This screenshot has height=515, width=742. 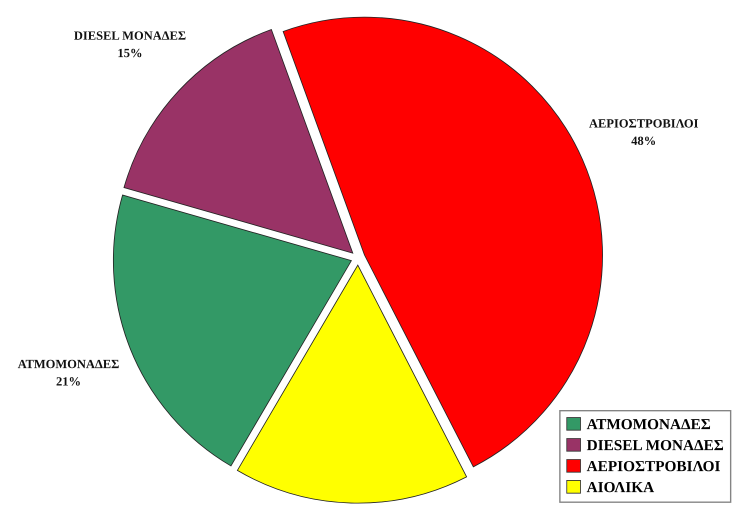 I want to click on legend-label: ΑΤΜΟΜΟΝΑΔΕΣ, so click(x=648, y=424).